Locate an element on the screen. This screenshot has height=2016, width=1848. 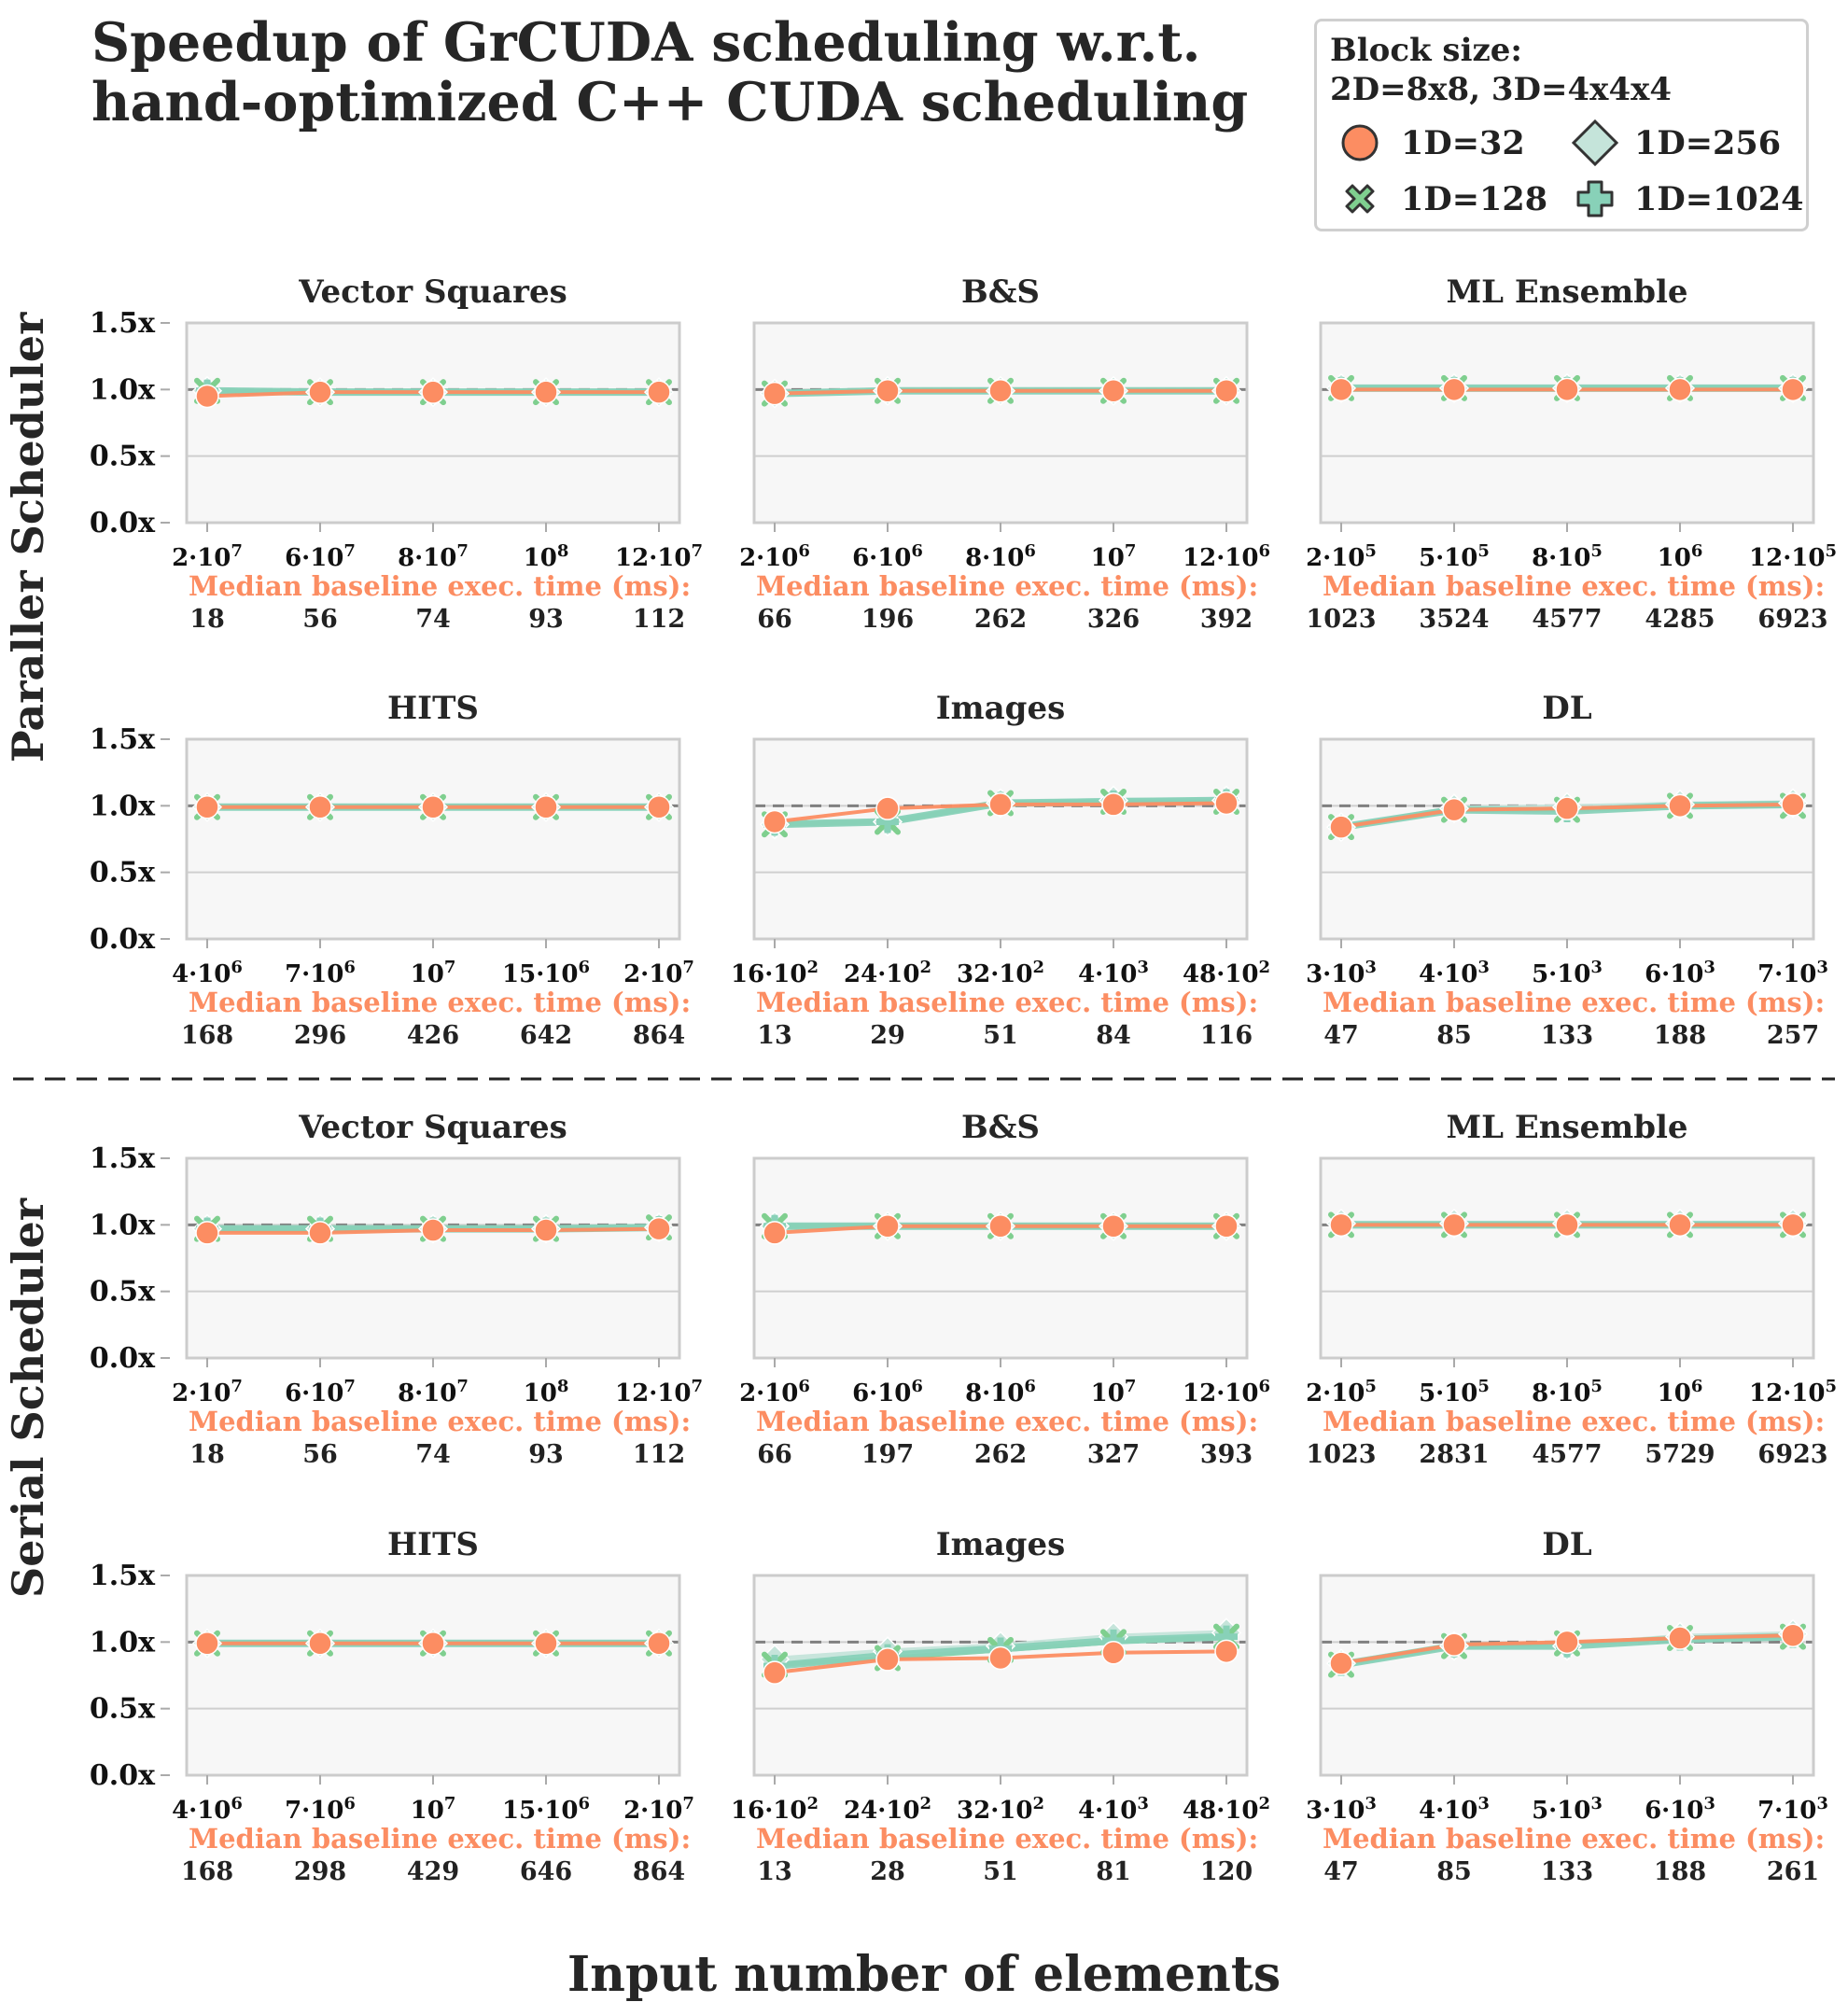
baseline-value: 74 is located at coordinates (433, 1454).